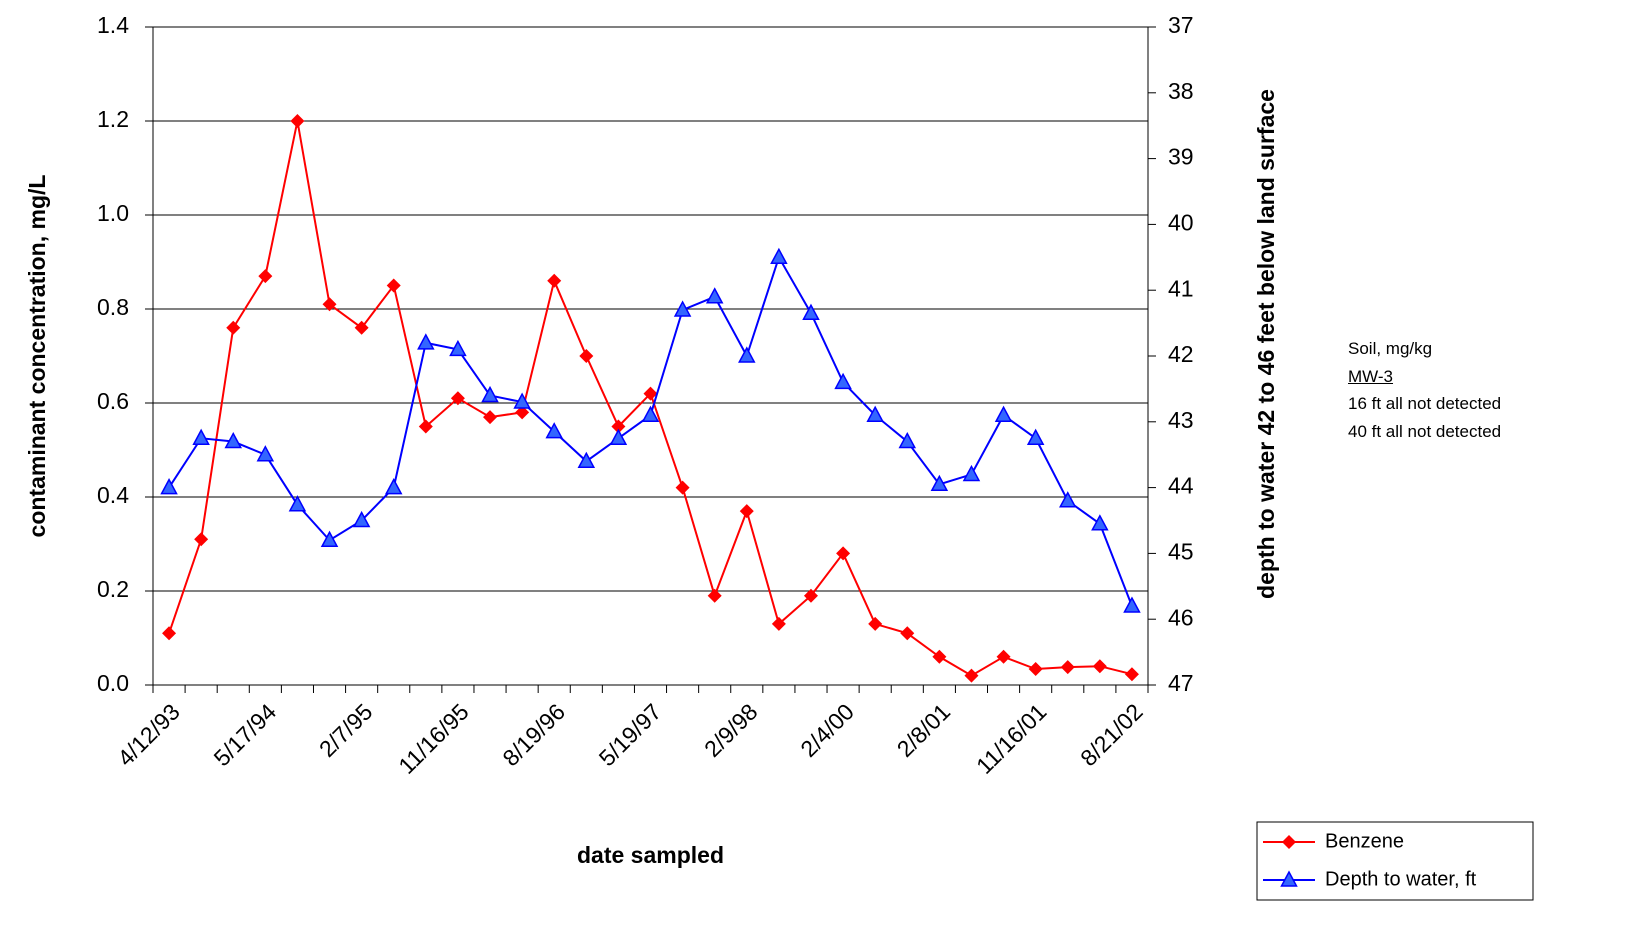 Image resolution: width=1627 pixels, height=939 pixels. I want to click on x-tick-label: 2/8/01, so click(924, 730).